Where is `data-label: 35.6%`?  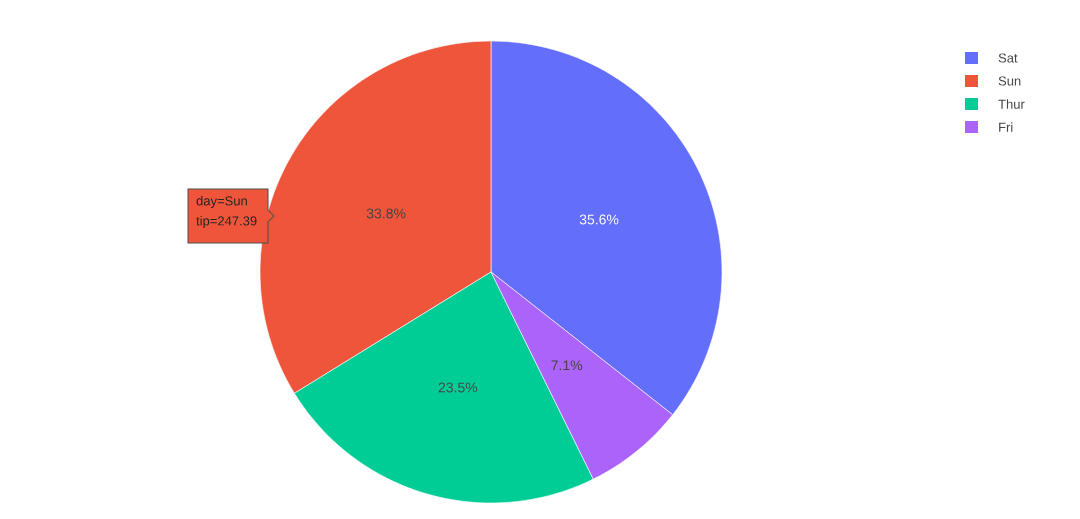 data-label: 35.6% is located at coordinates (599, 219).